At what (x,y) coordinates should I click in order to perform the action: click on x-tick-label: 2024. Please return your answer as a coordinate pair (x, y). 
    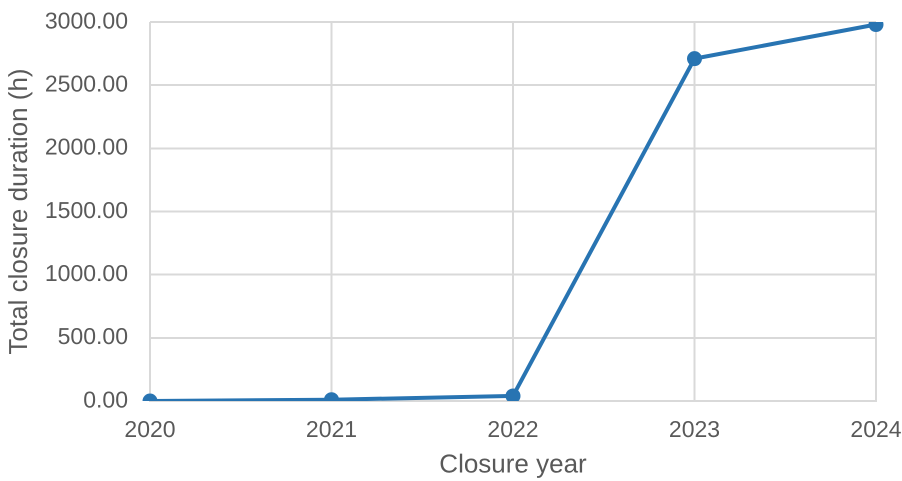
    Looking at the image, I should click on (876, 429).